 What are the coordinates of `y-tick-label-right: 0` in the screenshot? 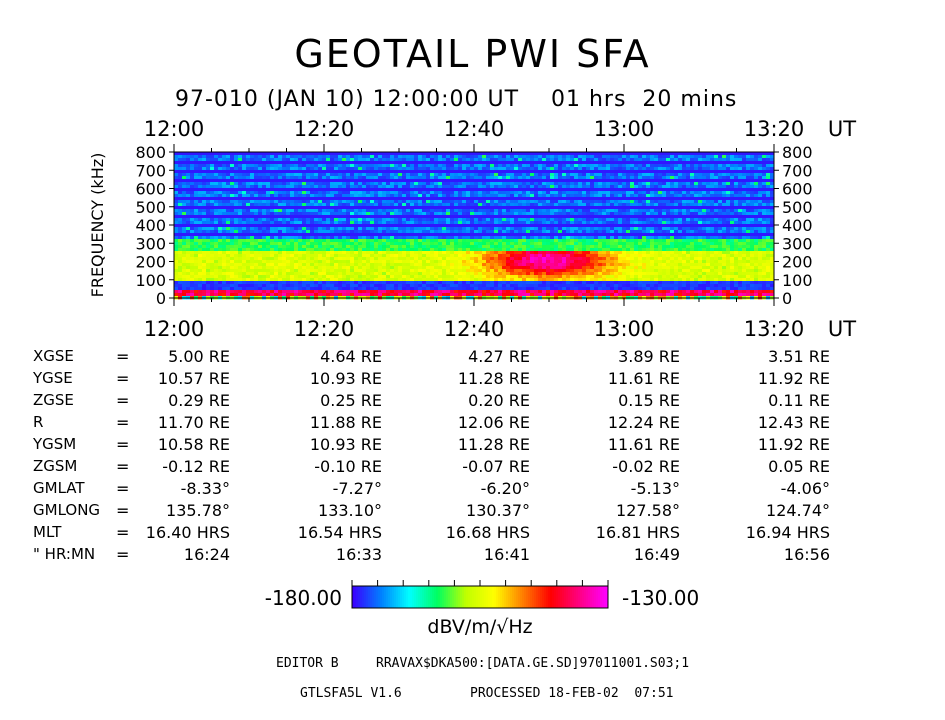 It's located at (787, 298).